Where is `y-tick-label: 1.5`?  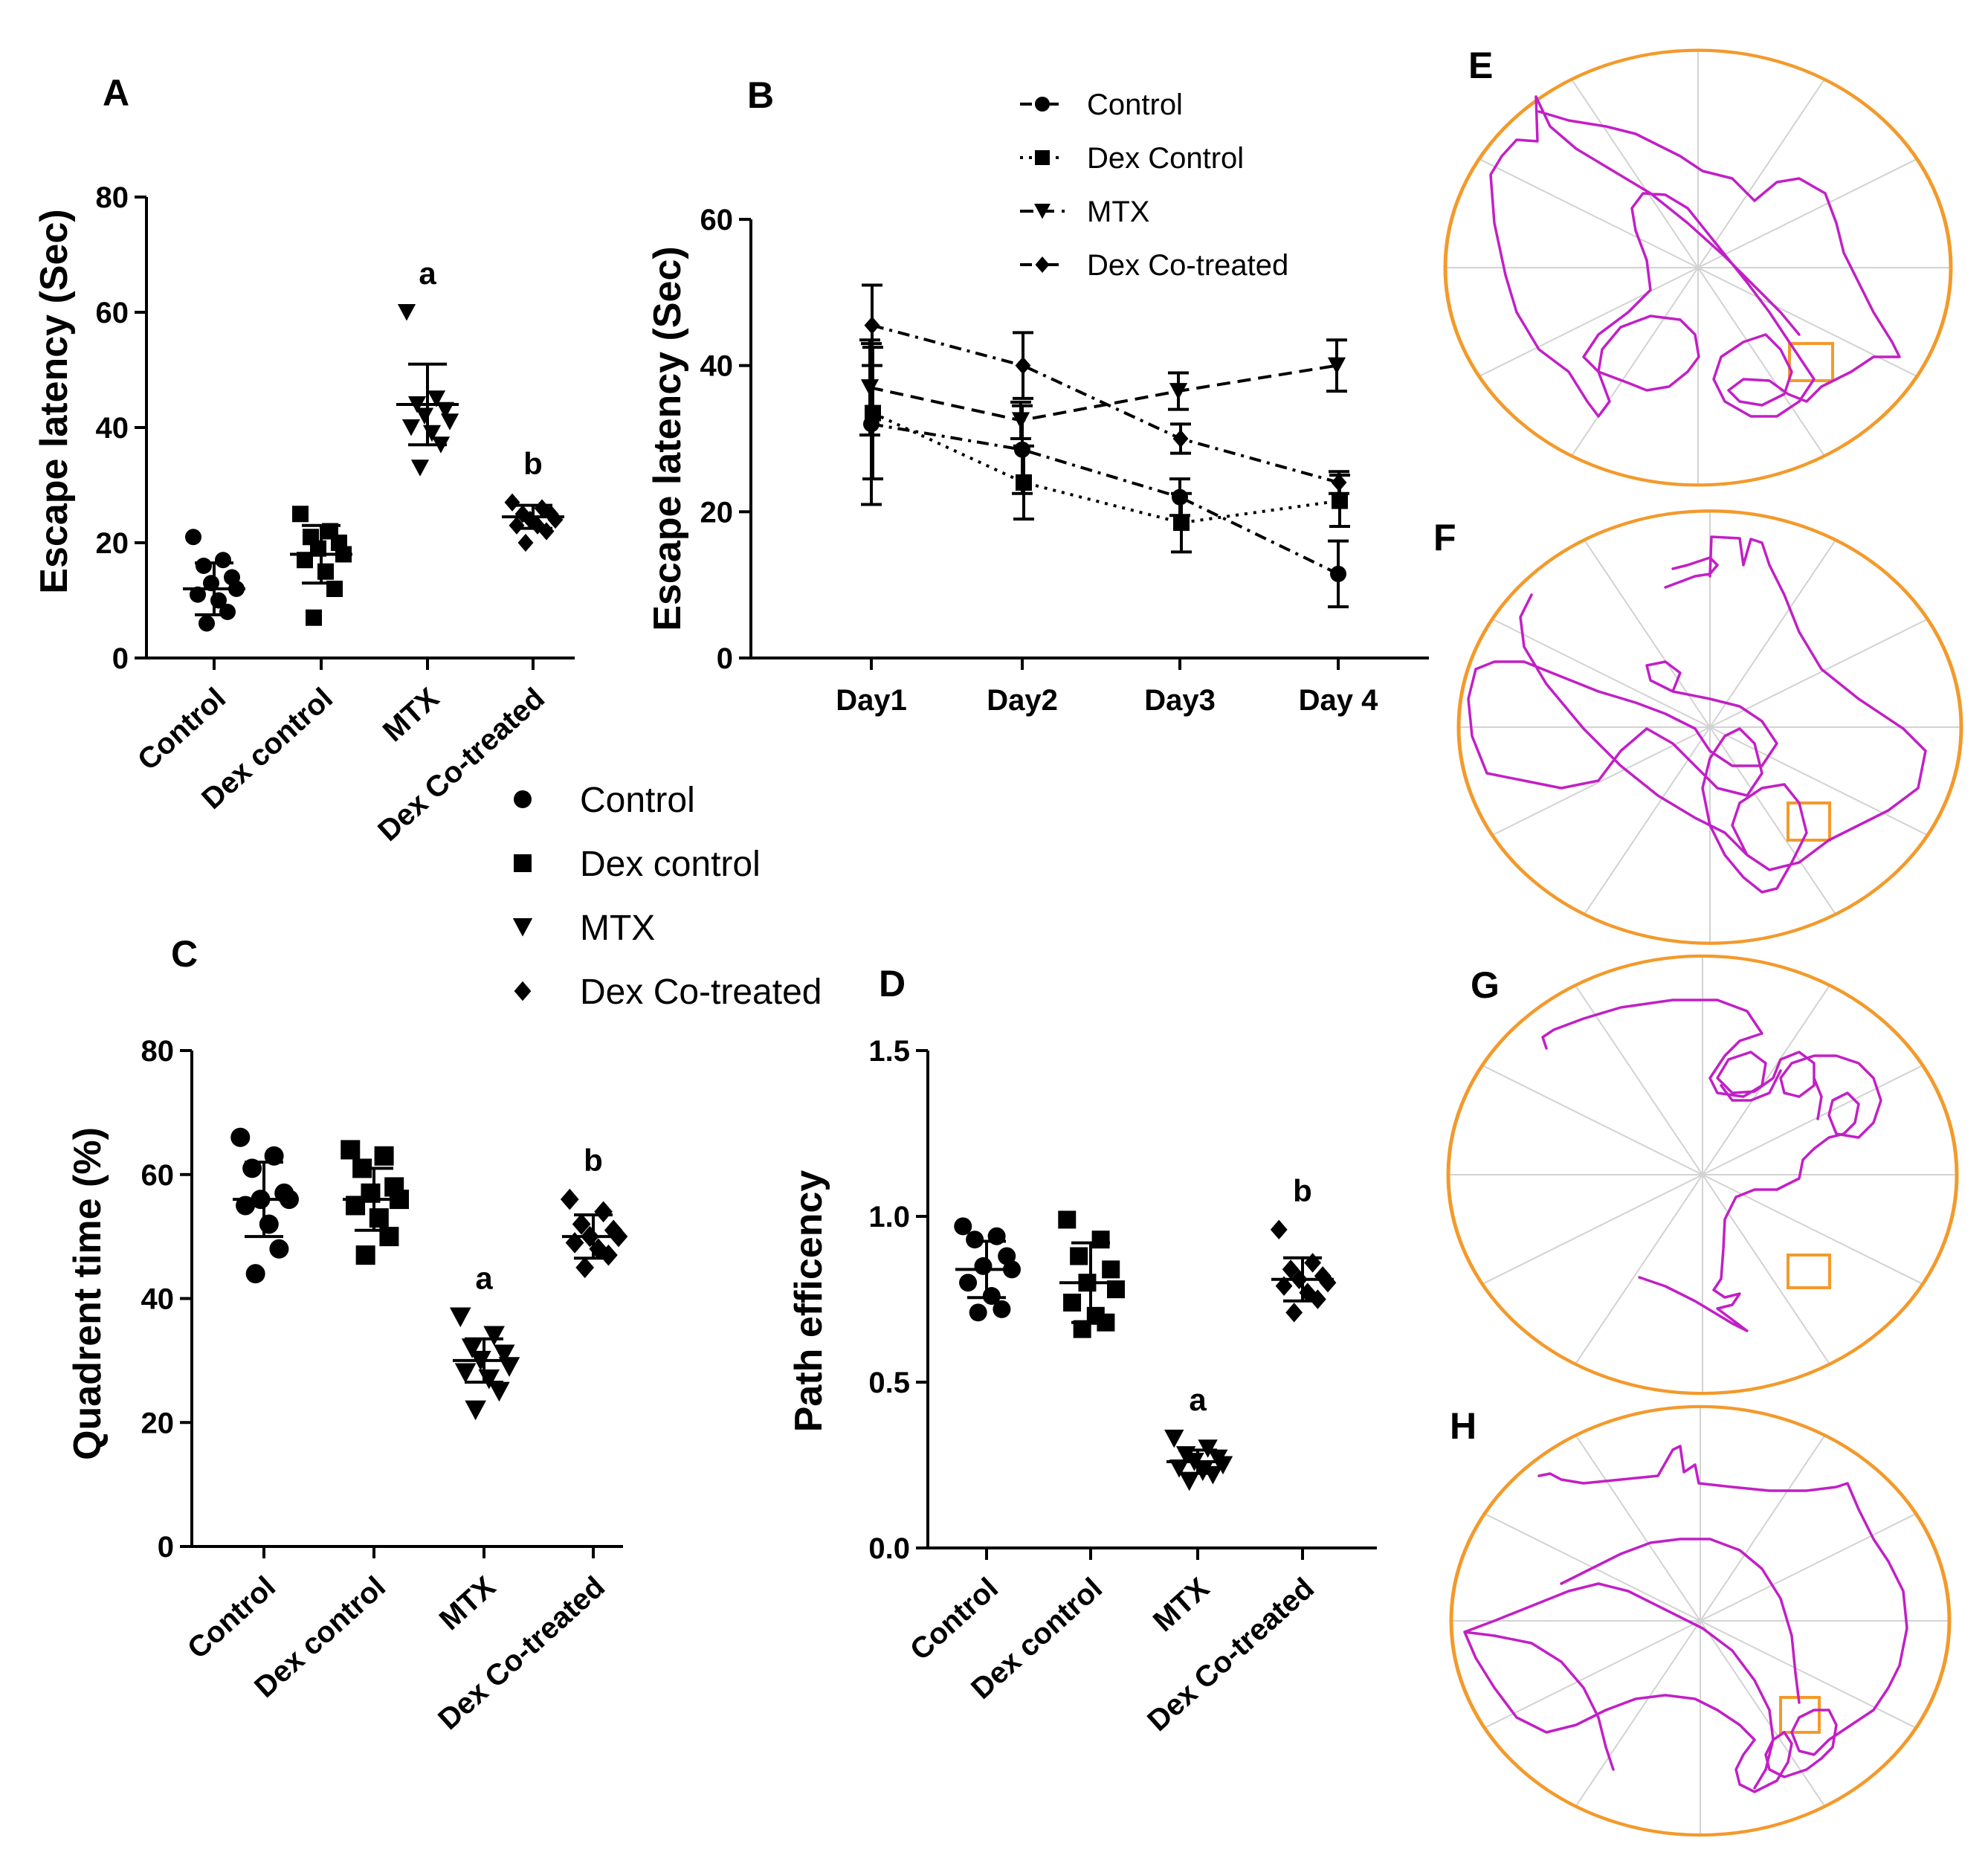 y-tick-label: 1.5 is located at coordinates (889, 1051).